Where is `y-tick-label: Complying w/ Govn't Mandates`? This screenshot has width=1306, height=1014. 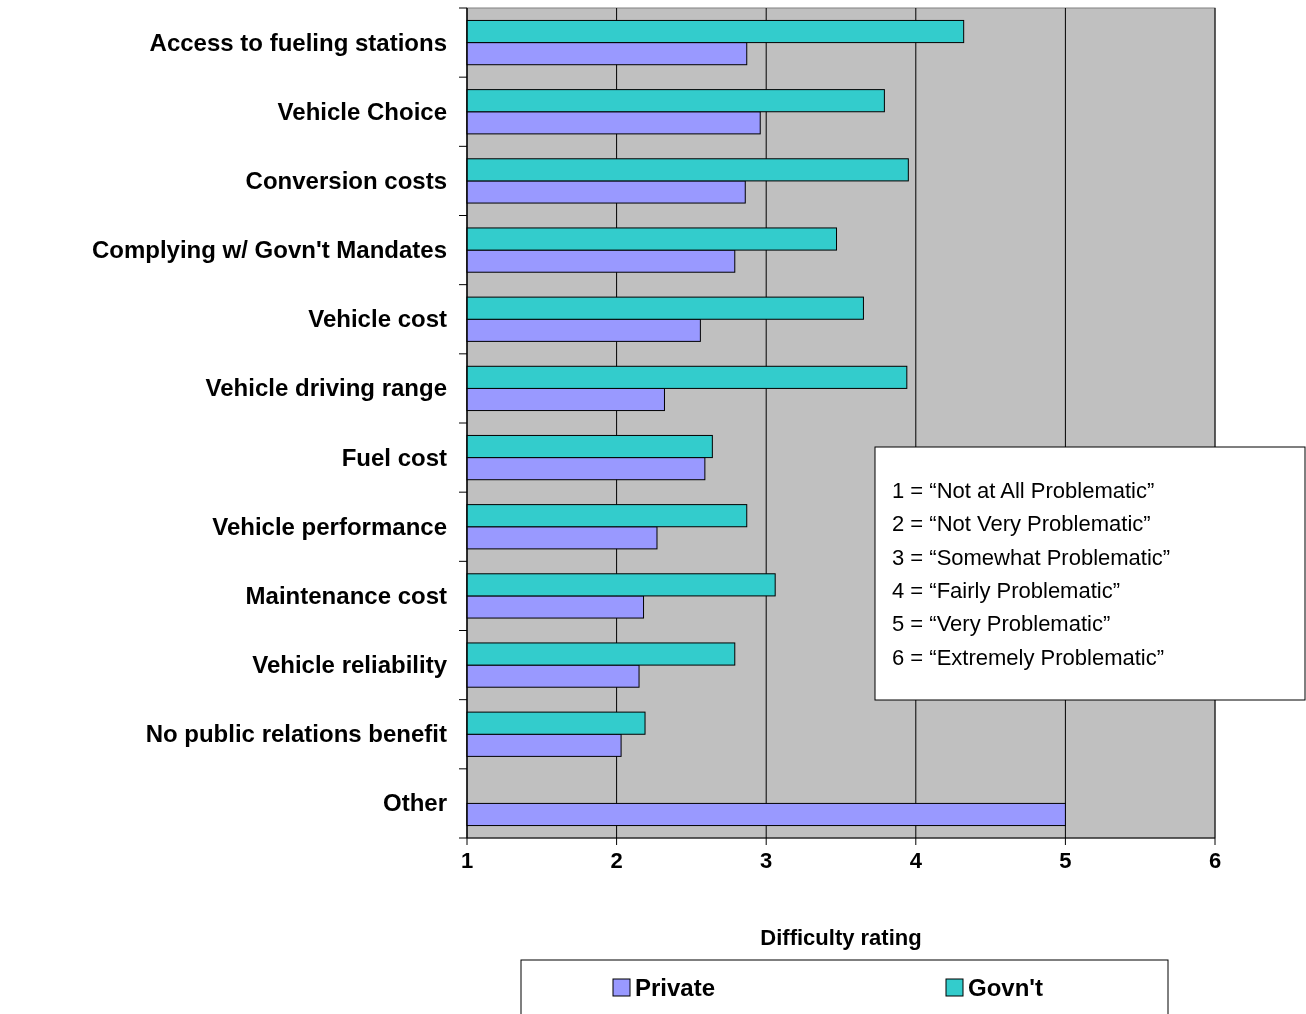
y-tick-label: Complying w/ Govn't Mandates is located at coordinates (269, 250).